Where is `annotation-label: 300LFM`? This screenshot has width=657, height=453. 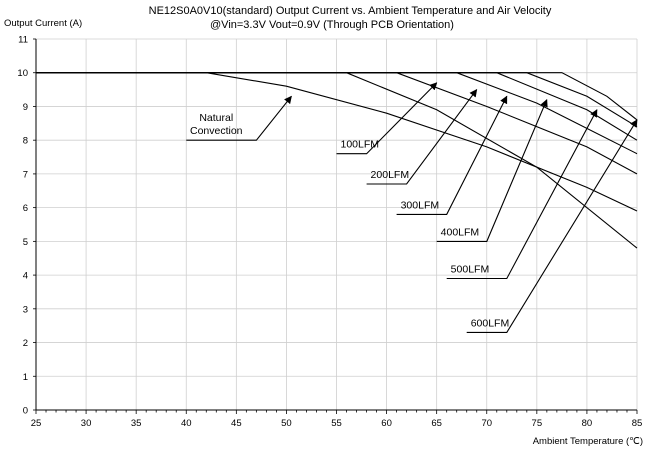
annotation-label: 300LFM is located at coordinates (420, 205).